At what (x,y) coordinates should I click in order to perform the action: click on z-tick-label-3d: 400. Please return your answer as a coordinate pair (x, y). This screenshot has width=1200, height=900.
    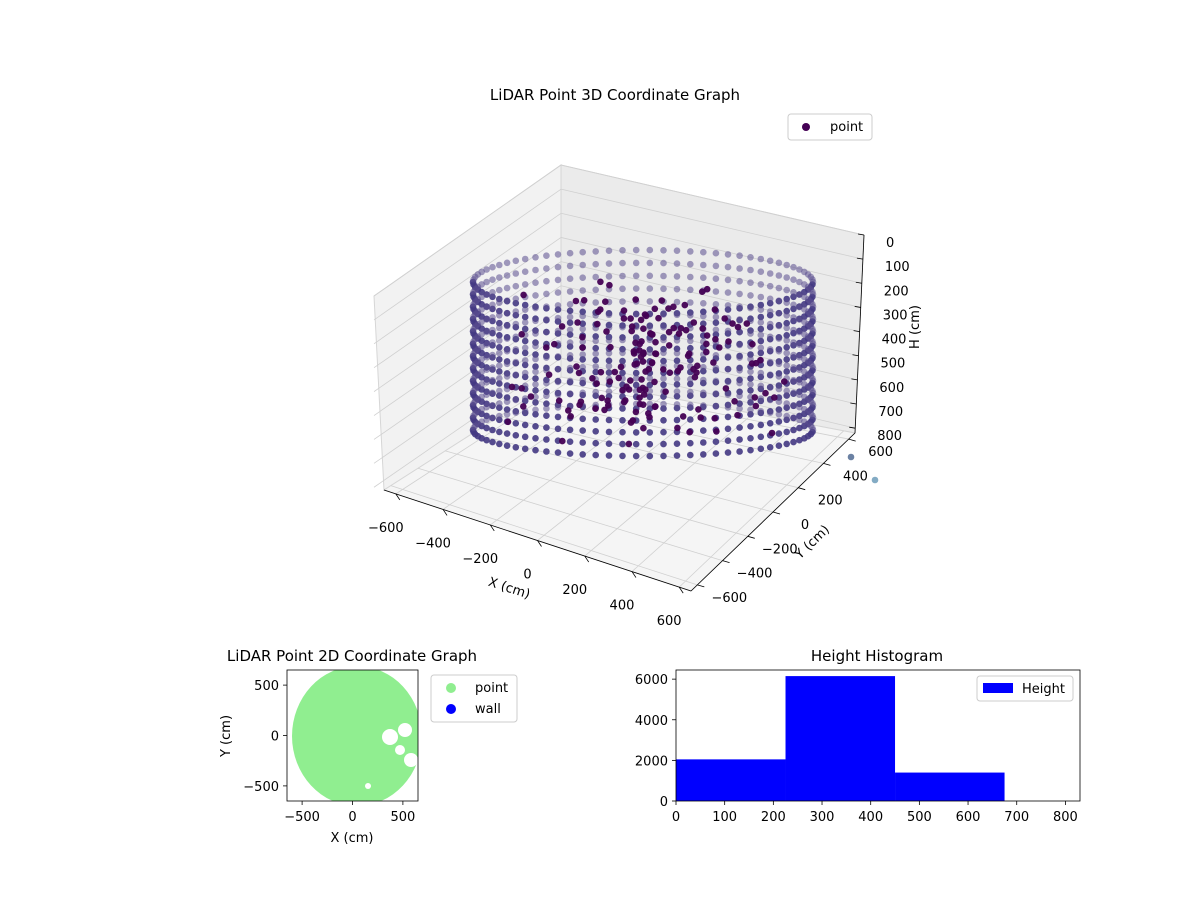
    Looking at the image, I should click on (894, 340).